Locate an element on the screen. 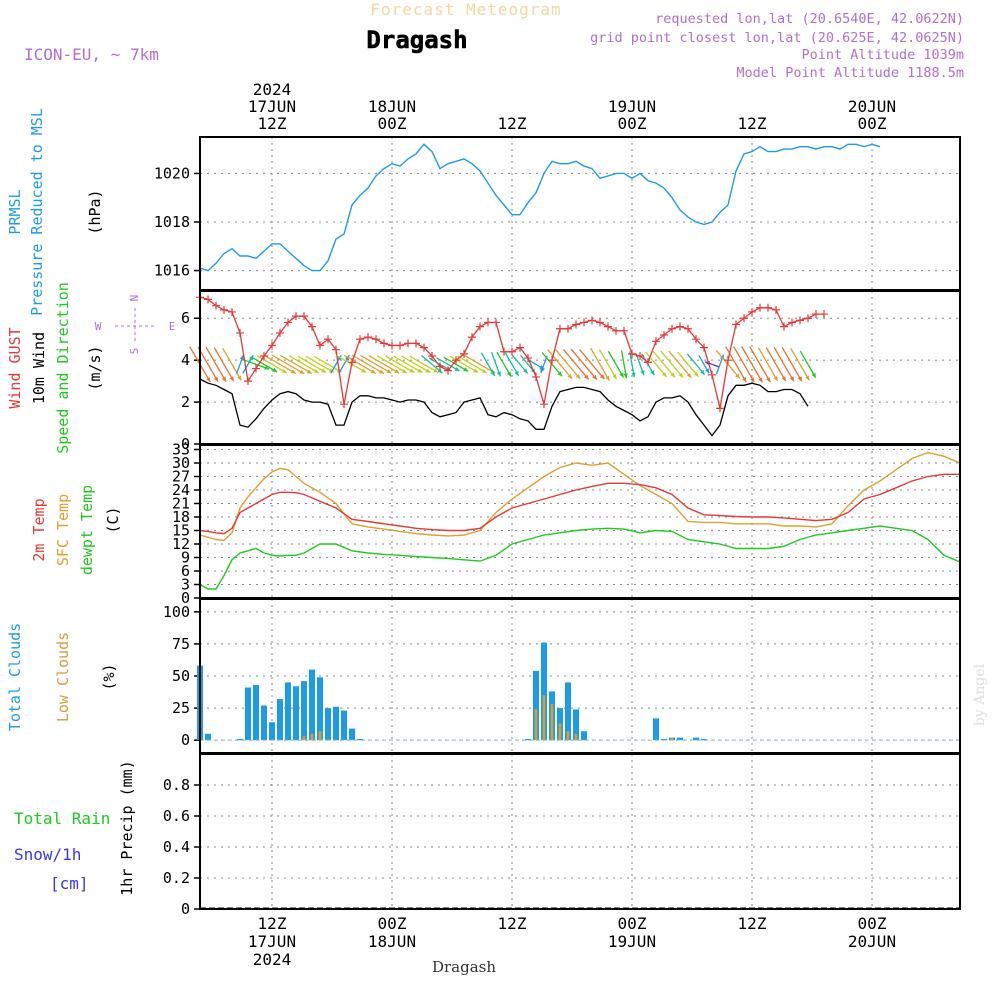 The image size is (1000, 1000). watermark: by Angel is located at coordinates (980, 694).